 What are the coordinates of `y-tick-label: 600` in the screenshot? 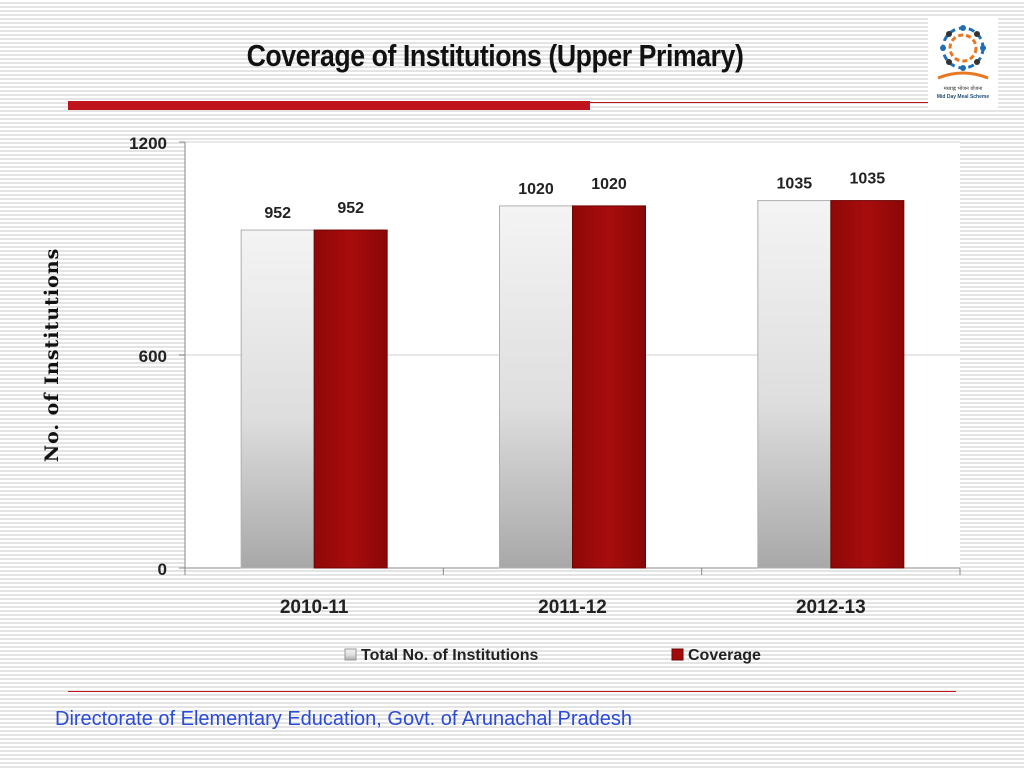 It's located at (153, 356).